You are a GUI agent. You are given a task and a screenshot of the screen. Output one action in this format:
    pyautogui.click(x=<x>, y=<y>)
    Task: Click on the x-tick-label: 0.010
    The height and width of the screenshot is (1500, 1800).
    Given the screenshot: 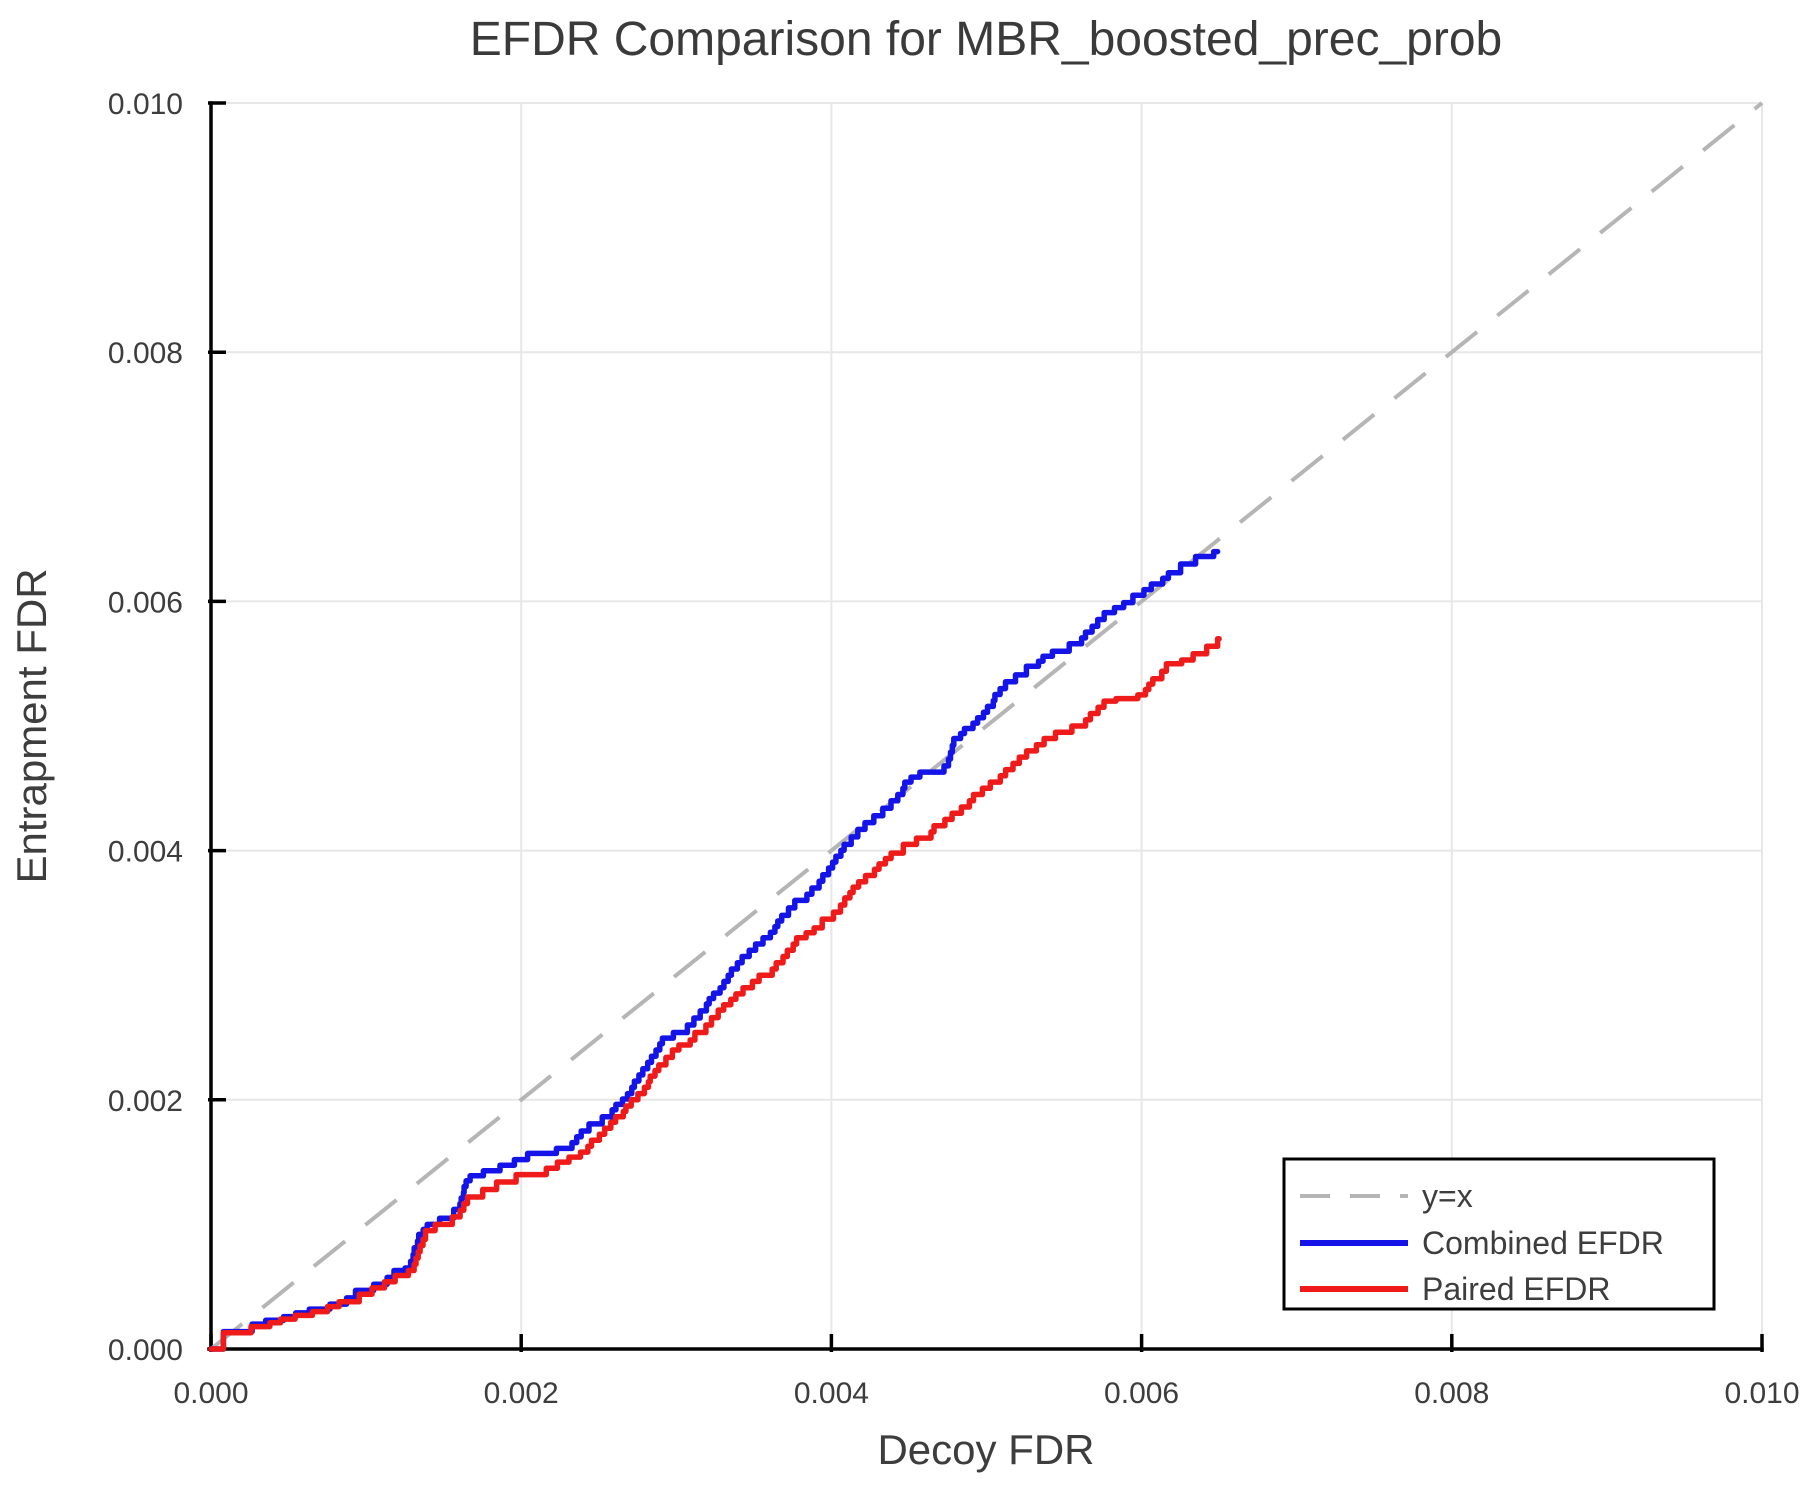 What is the action you would take?
    pyautogui.click(x=1761, y=1393)
    